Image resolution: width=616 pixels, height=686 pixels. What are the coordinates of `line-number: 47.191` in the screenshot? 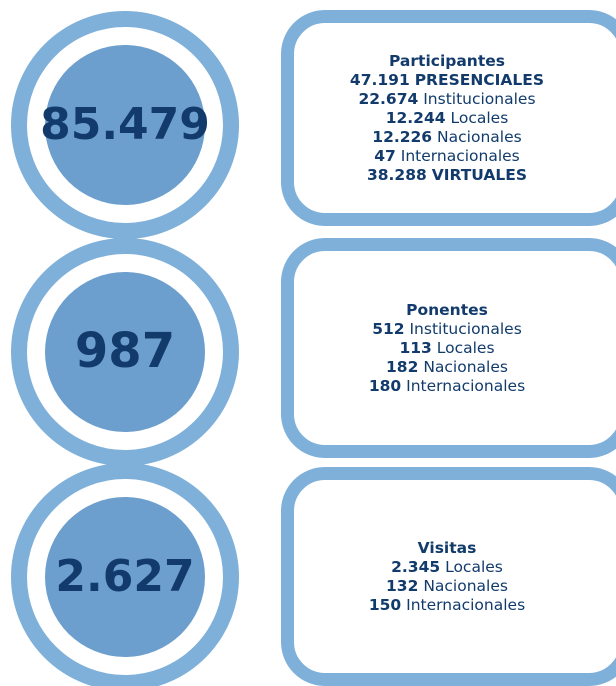 It's located at (379, 79).